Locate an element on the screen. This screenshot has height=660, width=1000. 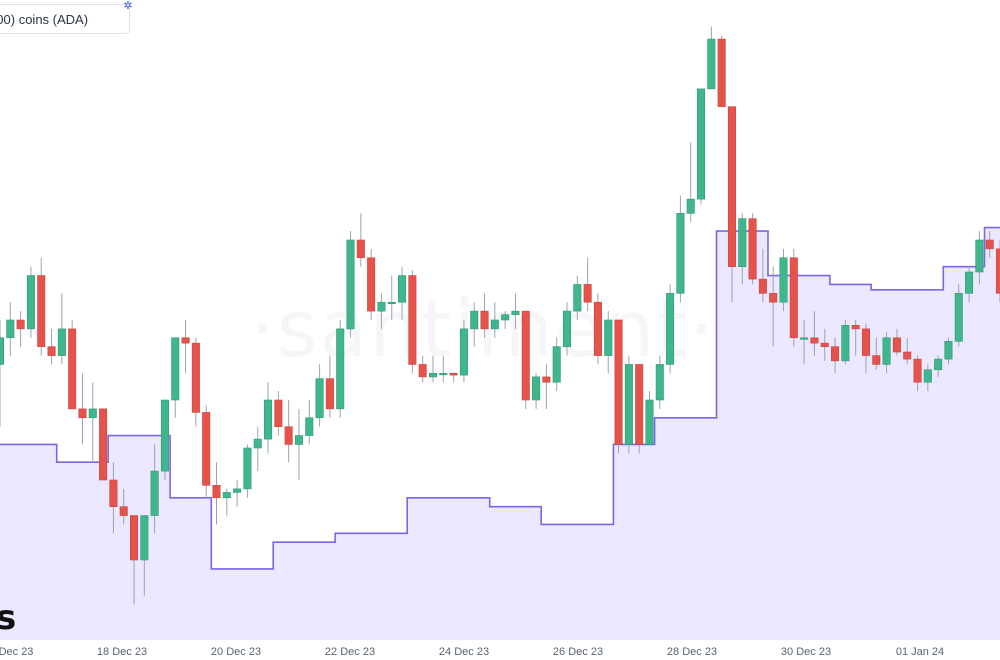
legend-box: 00,000) coins (ADA) is located at coordinates (65, 19).